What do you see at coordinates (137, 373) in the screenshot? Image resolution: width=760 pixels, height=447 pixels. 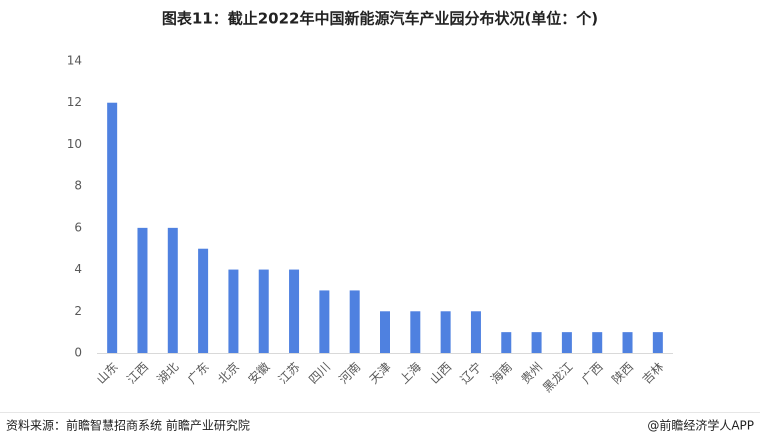 I see `x-tick-label: 江西` at bounding box center [137, 373].